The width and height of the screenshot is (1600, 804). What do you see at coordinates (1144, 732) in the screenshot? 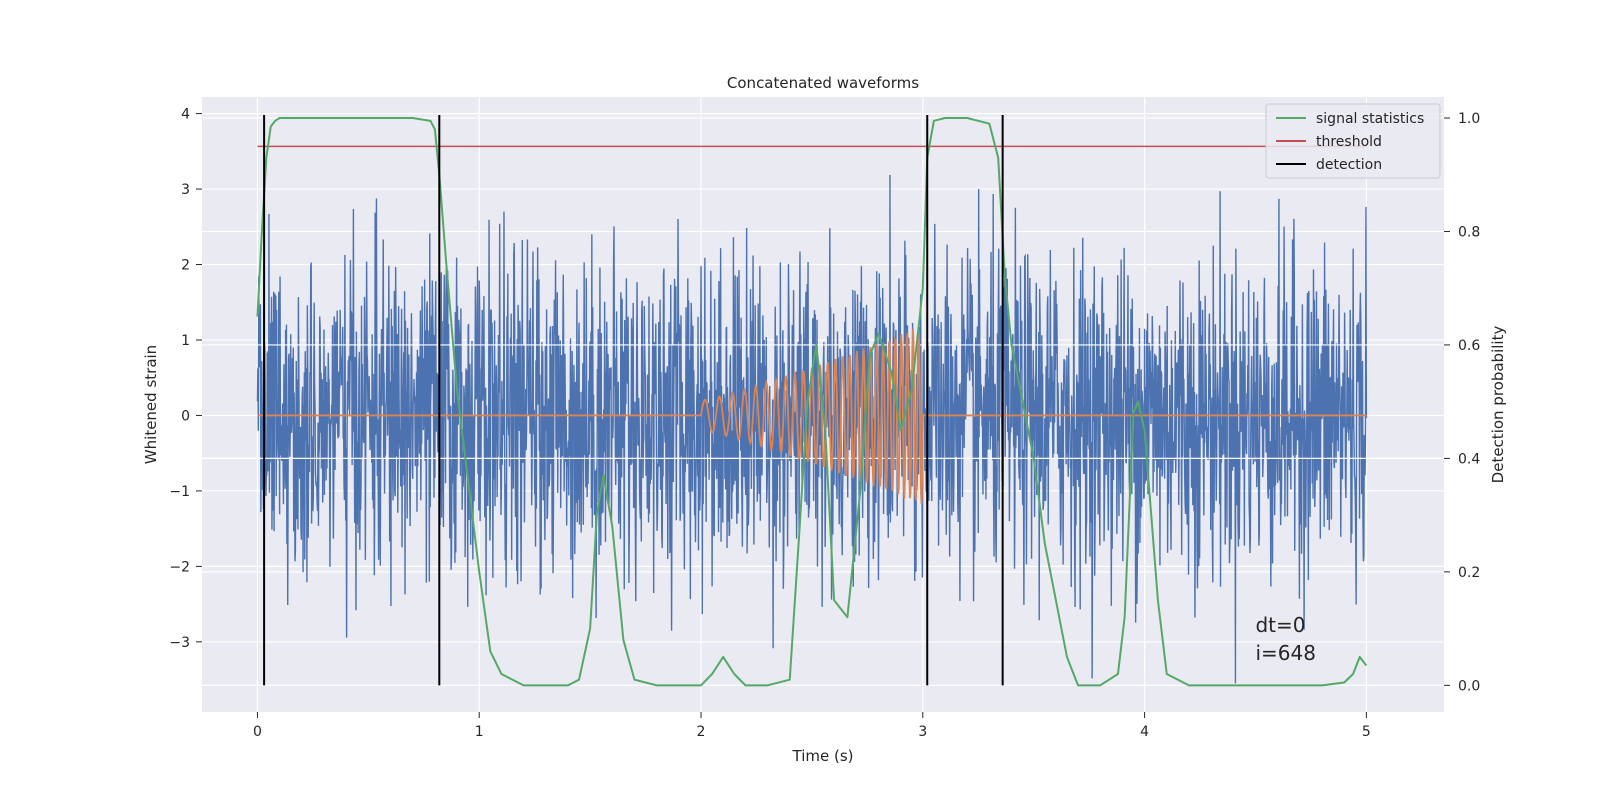
I see `x-tick-label: 4` at bounding box center [1144, 732].